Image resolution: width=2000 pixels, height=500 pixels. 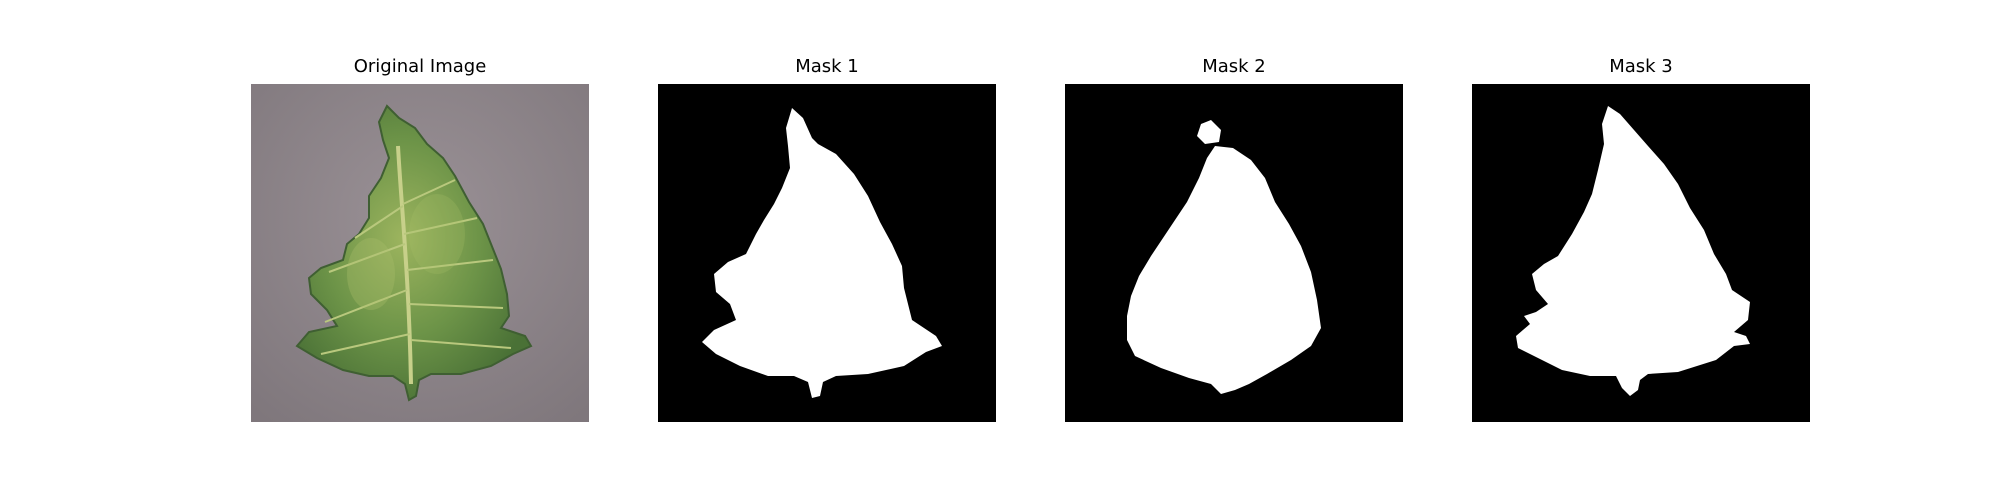 I want to click on leaf-photo, so click(x=420, y=253).